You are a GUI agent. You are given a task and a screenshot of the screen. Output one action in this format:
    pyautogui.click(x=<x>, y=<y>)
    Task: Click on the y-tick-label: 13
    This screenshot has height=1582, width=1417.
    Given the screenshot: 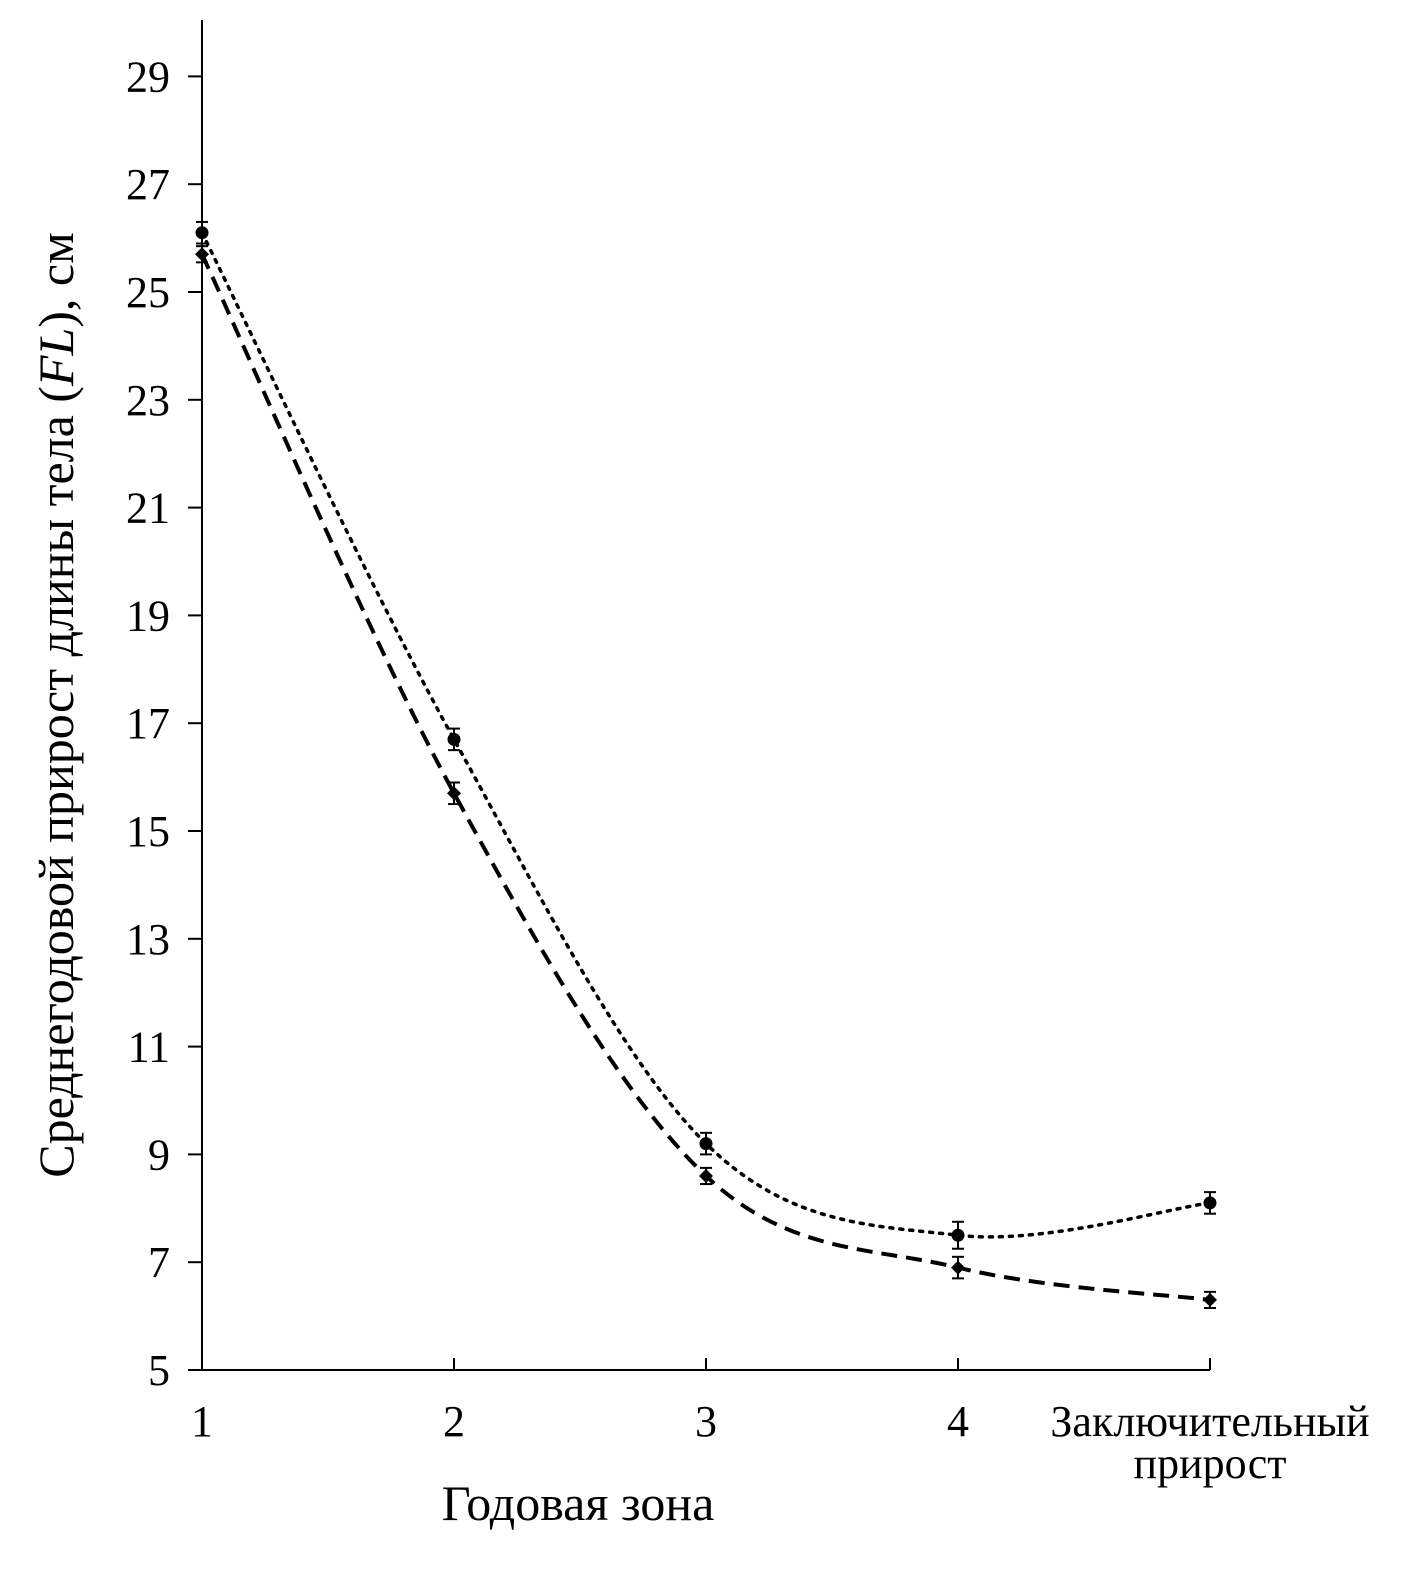 What is the action you would take?
    pyautogui.click(x=148, y=939)
    